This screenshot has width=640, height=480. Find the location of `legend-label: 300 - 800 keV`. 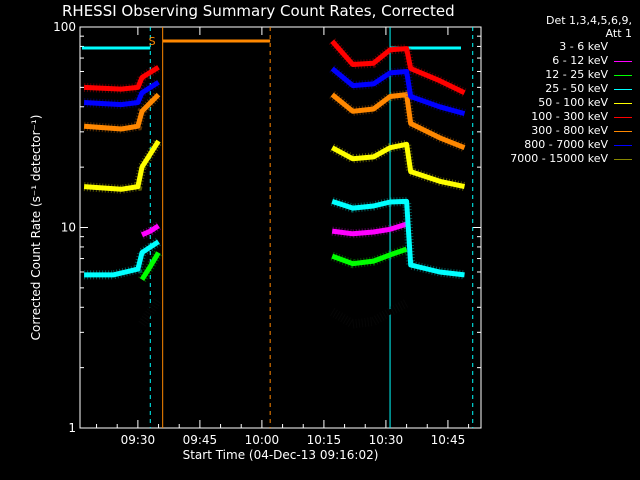

legend-label: 300 - 800 keV is located at coordinates (569, 130).